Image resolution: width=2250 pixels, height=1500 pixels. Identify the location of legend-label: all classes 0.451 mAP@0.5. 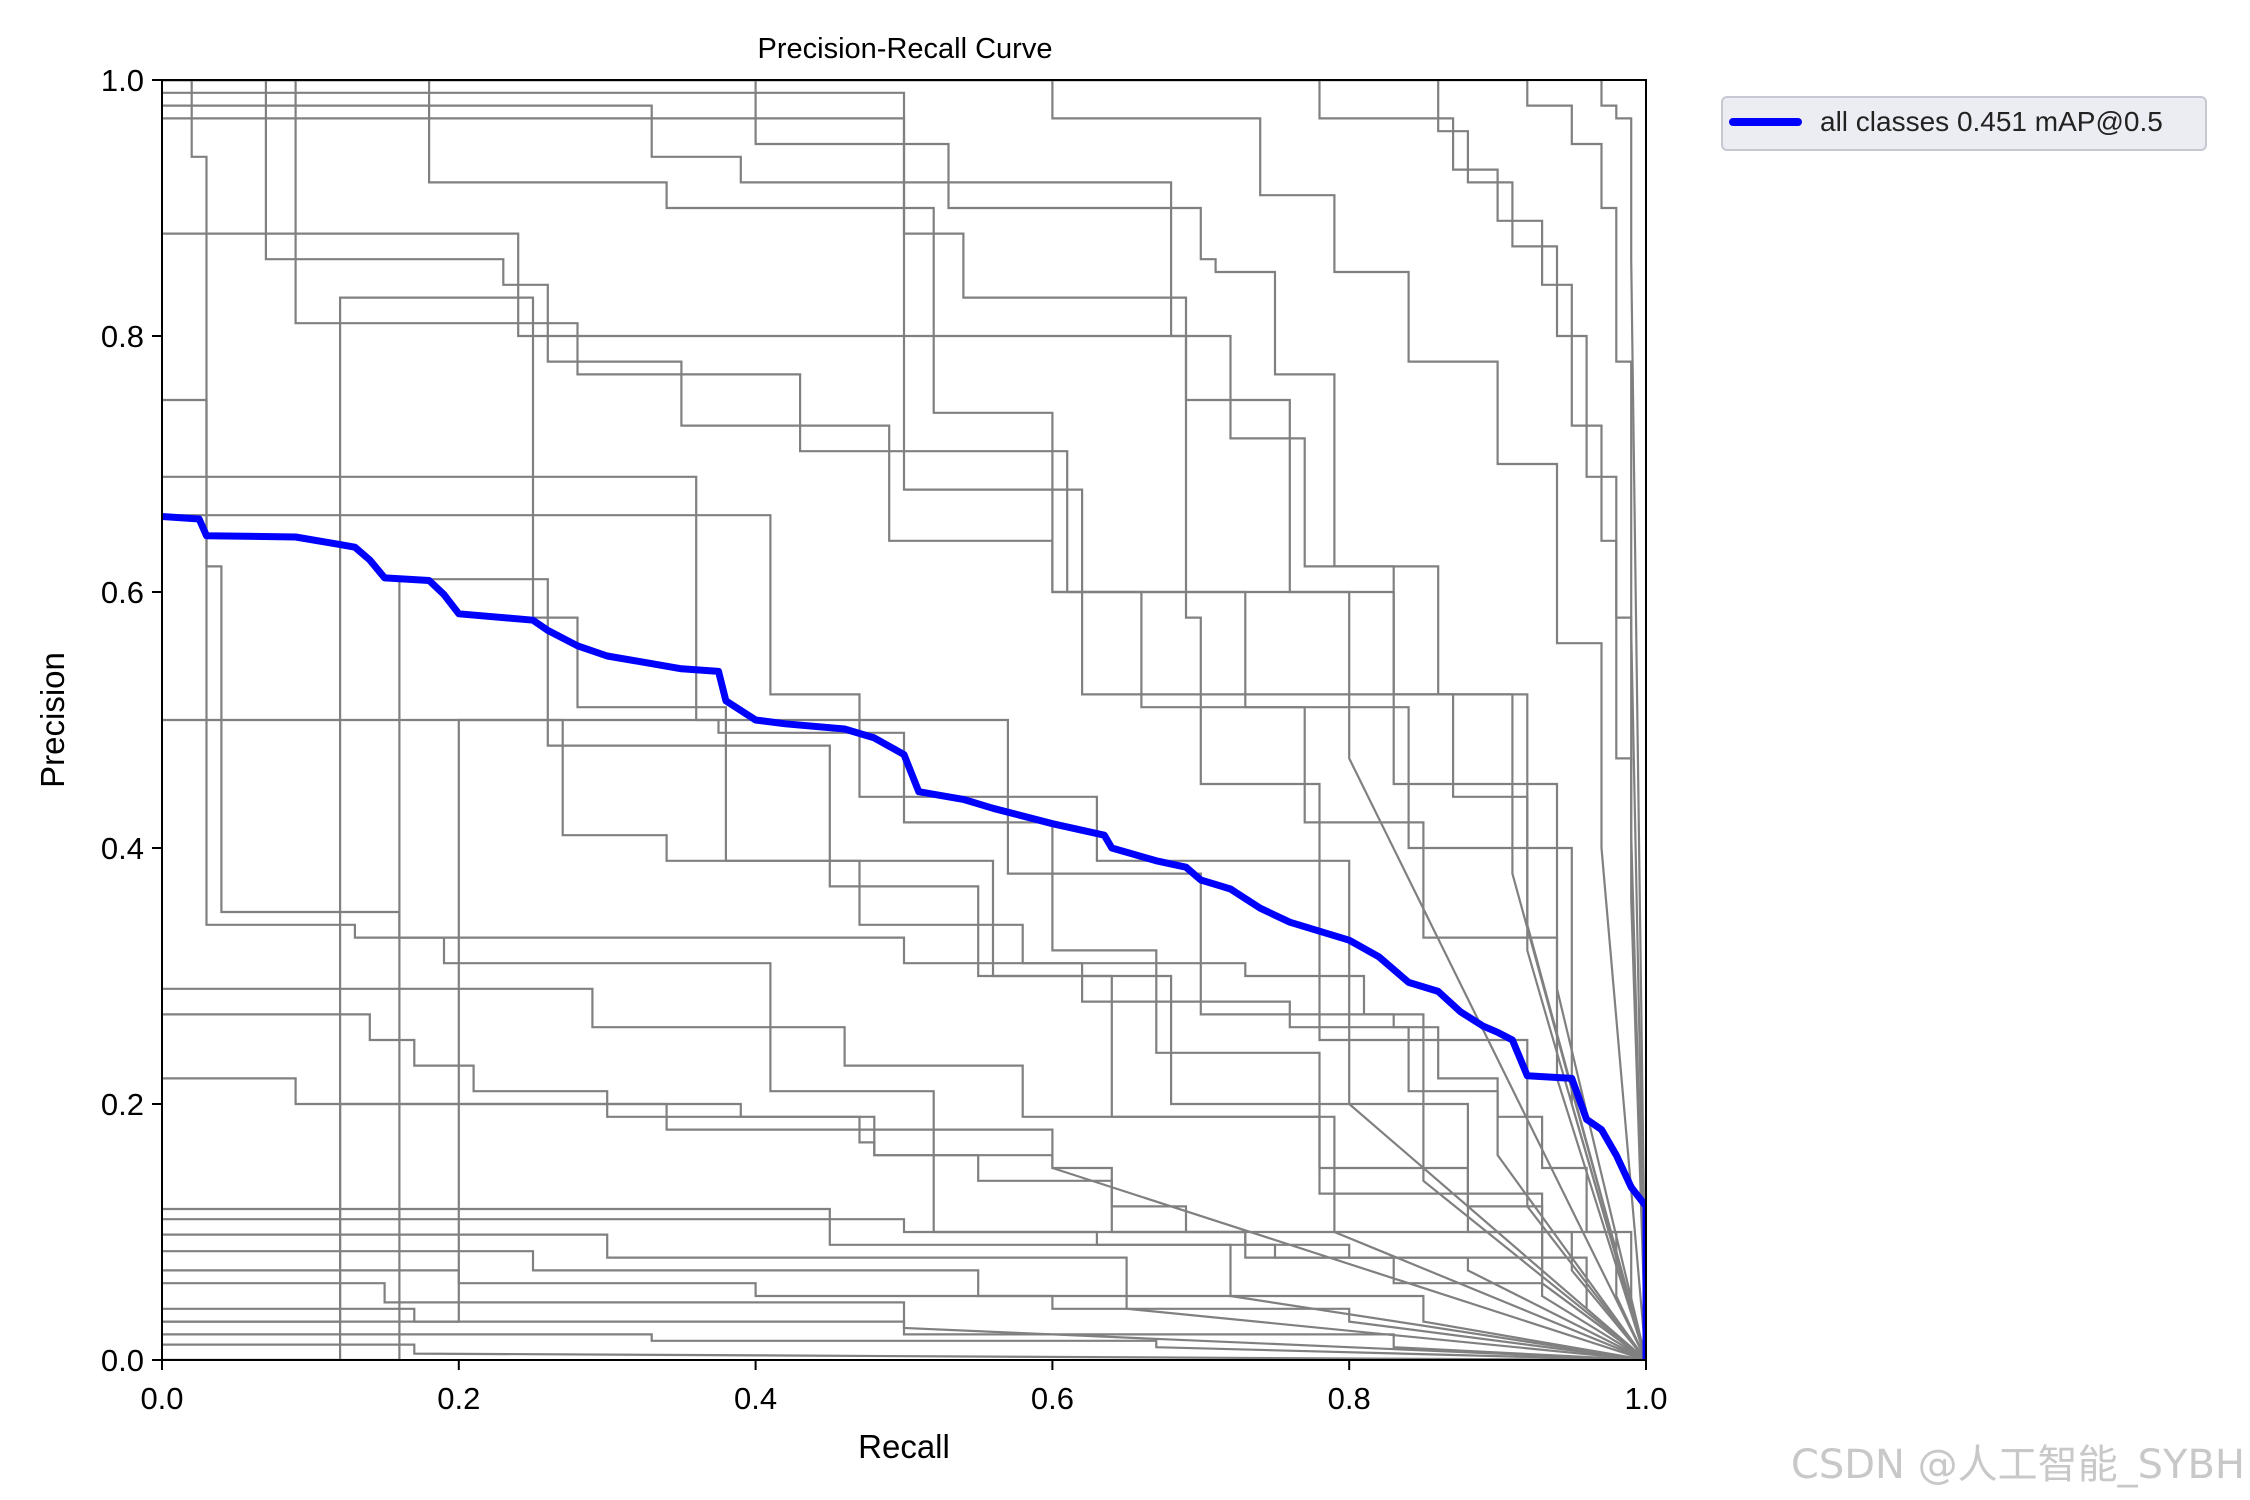
(1991, 121).